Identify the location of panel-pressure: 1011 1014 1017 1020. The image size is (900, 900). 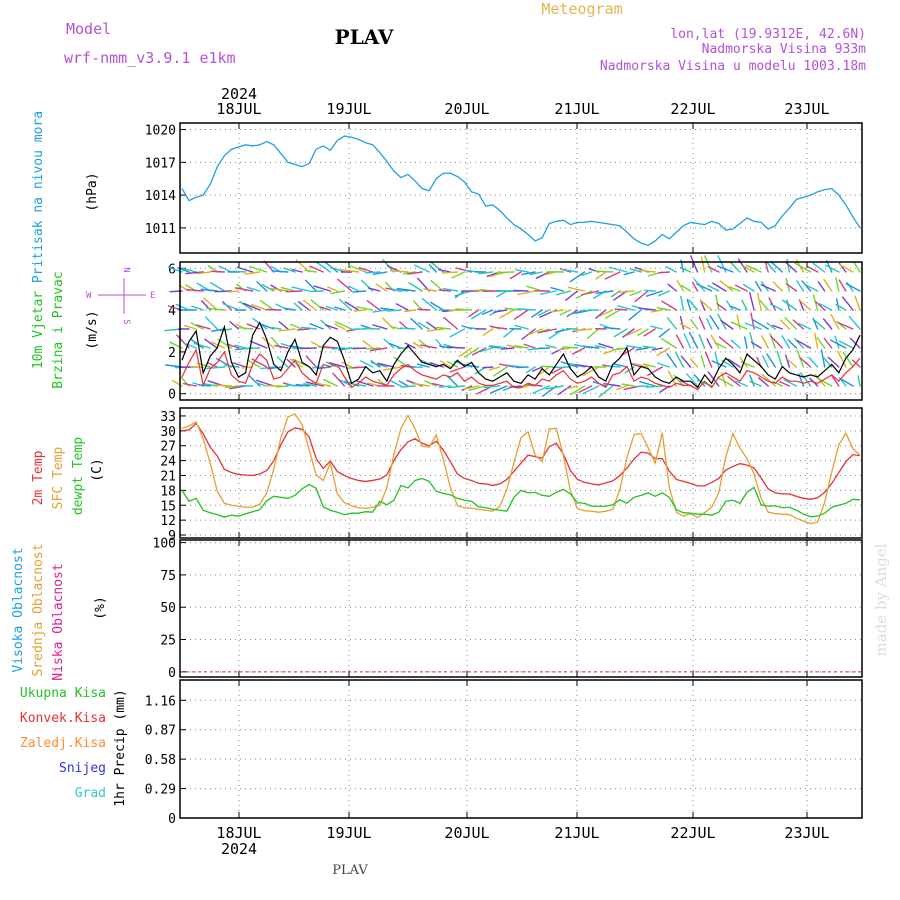
(504, 188).